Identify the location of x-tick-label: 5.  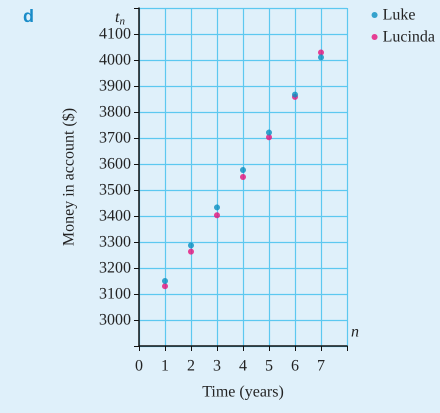
(269, 366).